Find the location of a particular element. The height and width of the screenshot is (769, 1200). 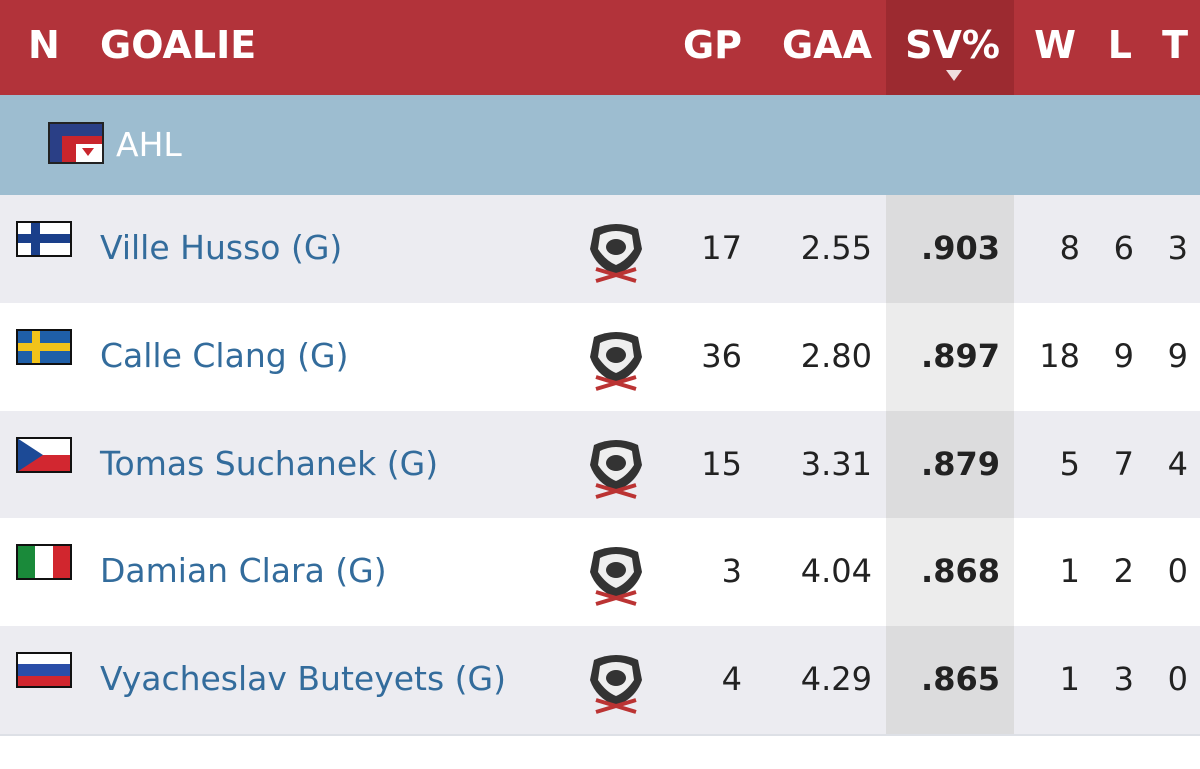

table-row: Tomas Suchanek (G) 15 3.31 .879 5 7 4 is located at coordinates (600, 464).